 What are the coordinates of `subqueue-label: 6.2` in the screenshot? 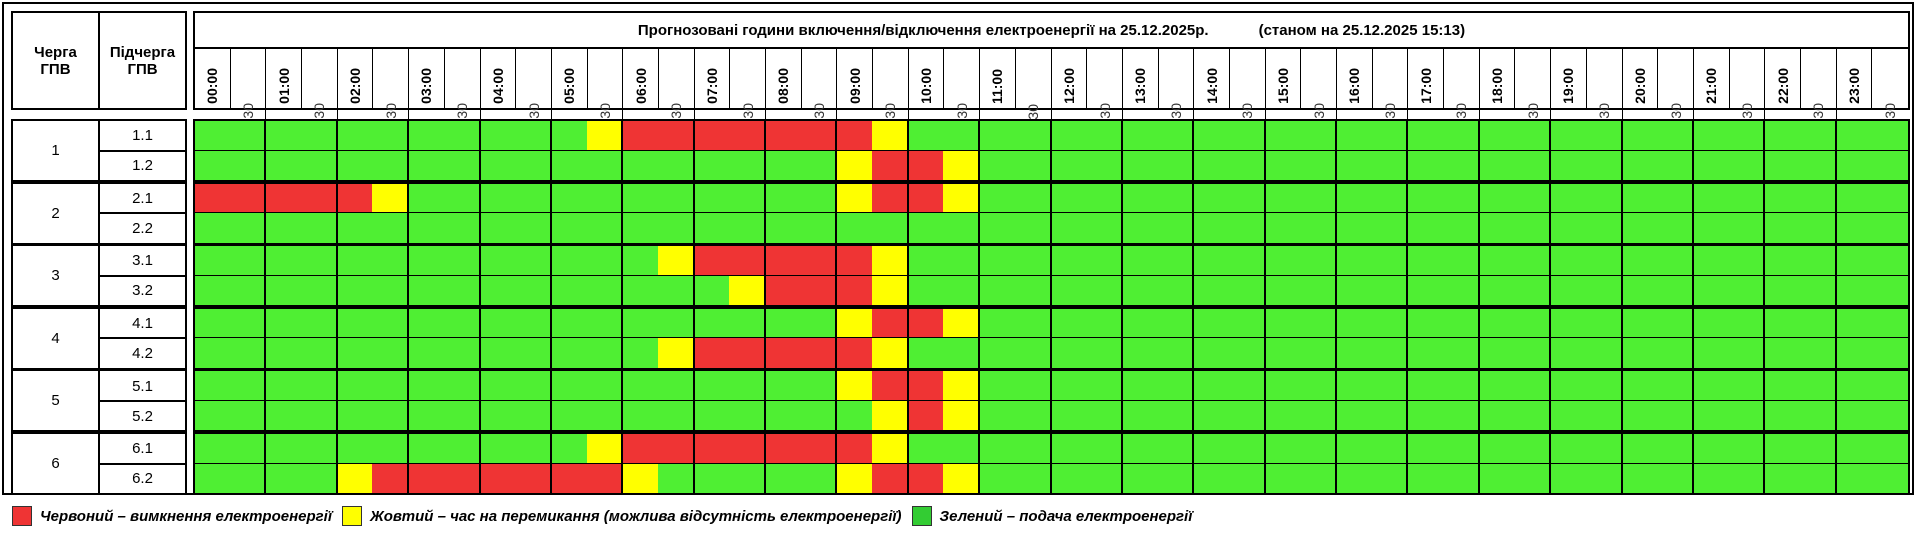 It's located at (142, 478).